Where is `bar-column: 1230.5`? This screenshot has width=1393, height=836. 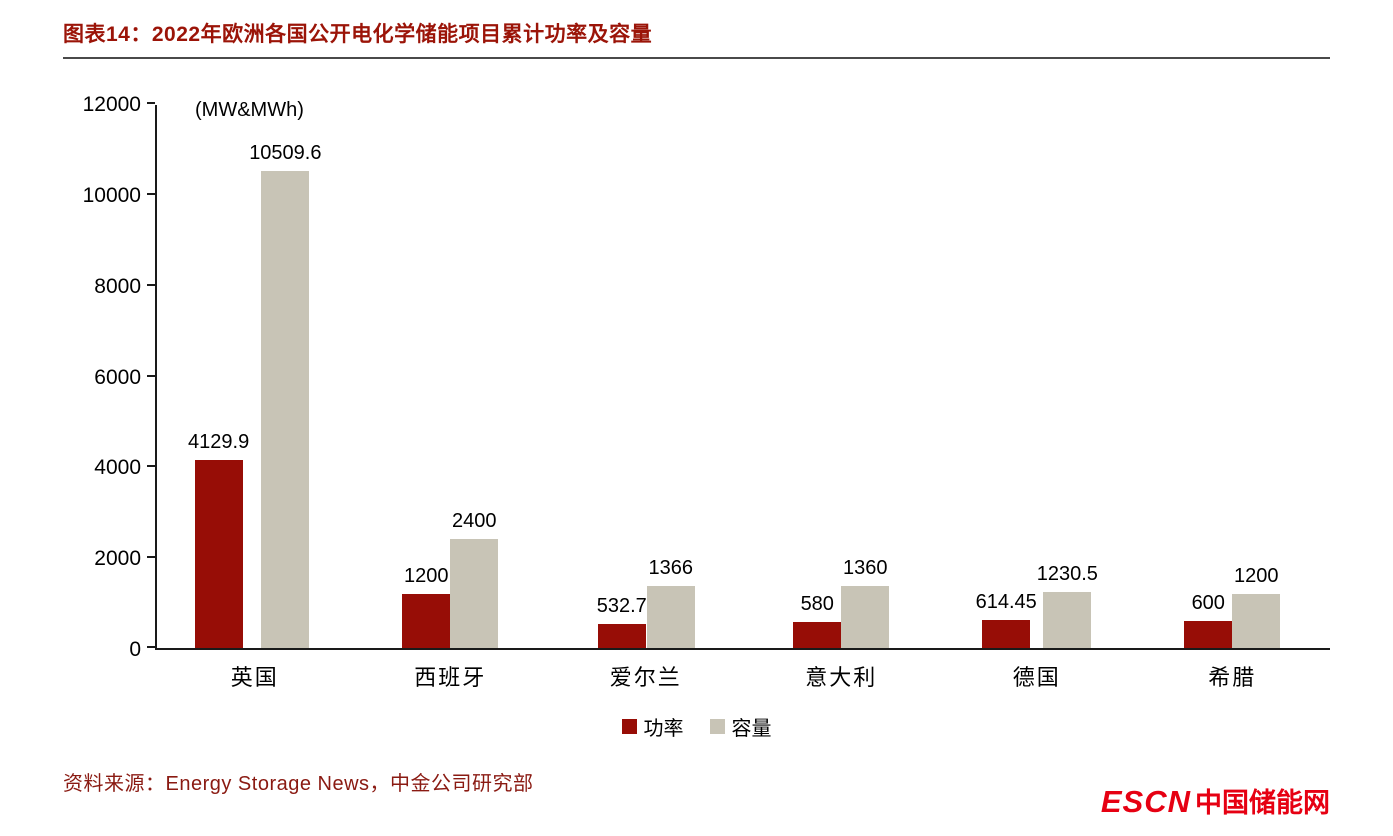 bar-column: 1230.5 is located at coordinates (1067, 376).